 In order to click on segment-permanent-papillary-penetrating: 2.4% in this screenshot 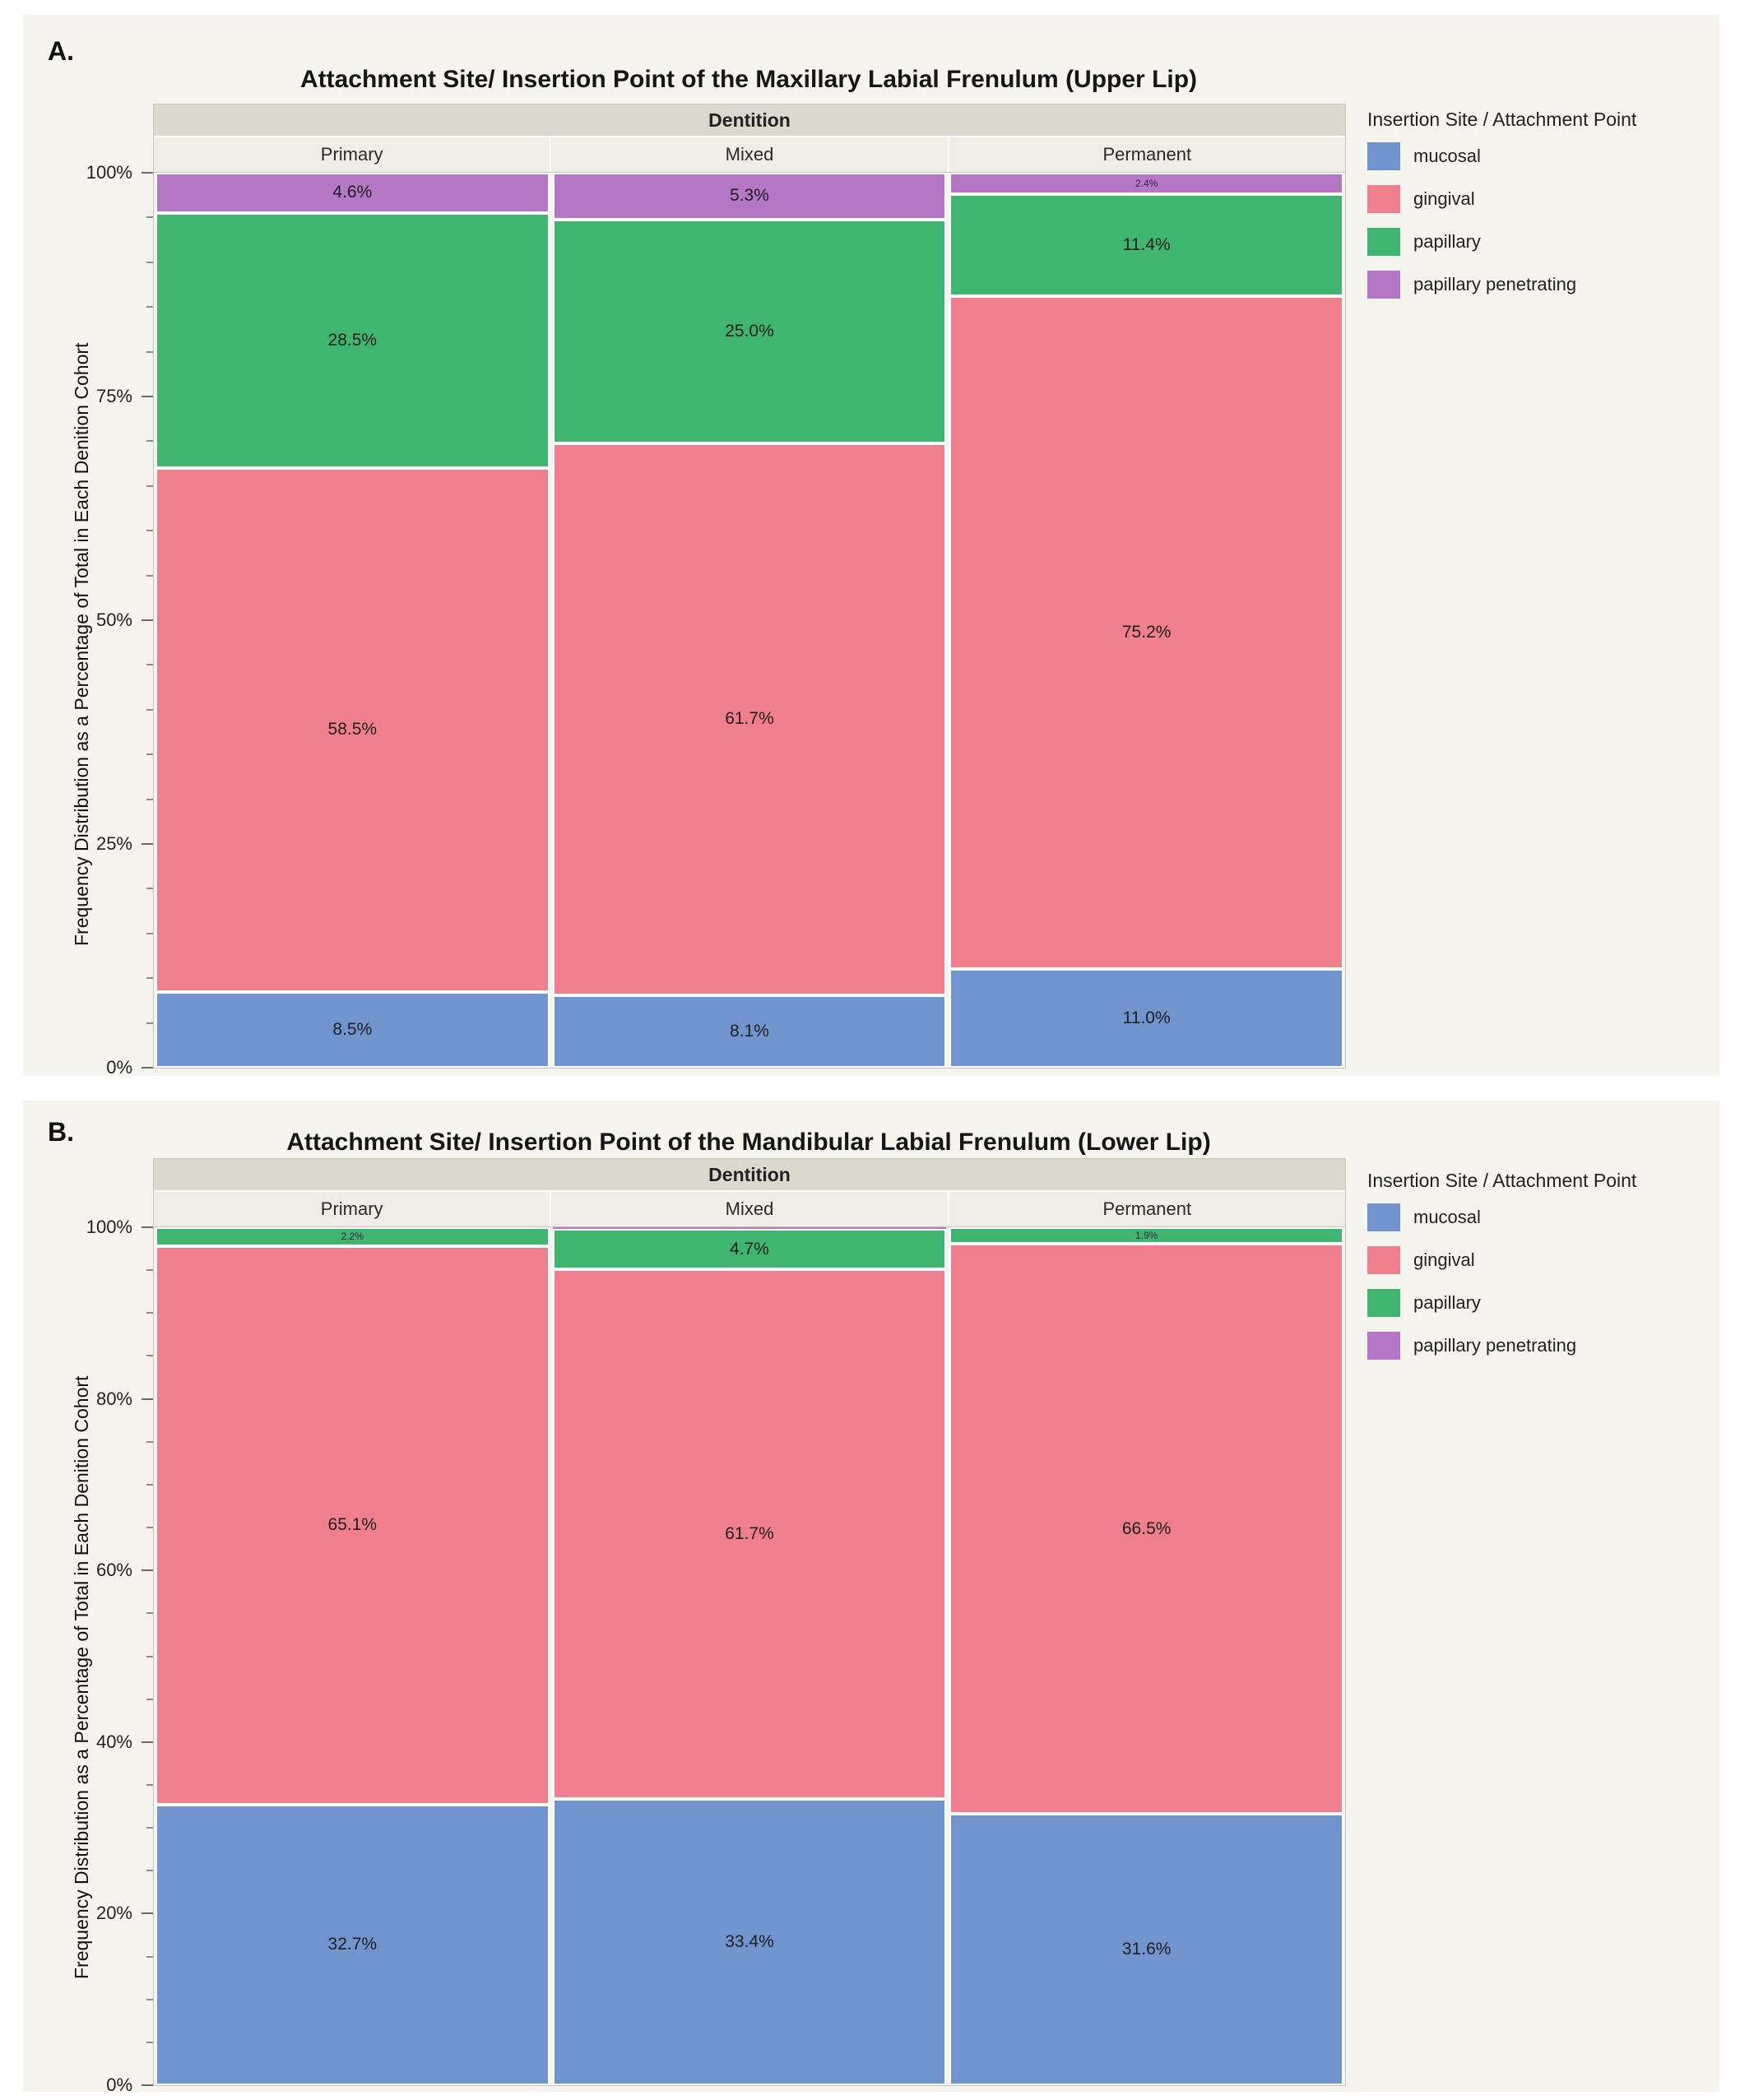, I will do `click(1146, 184)`.